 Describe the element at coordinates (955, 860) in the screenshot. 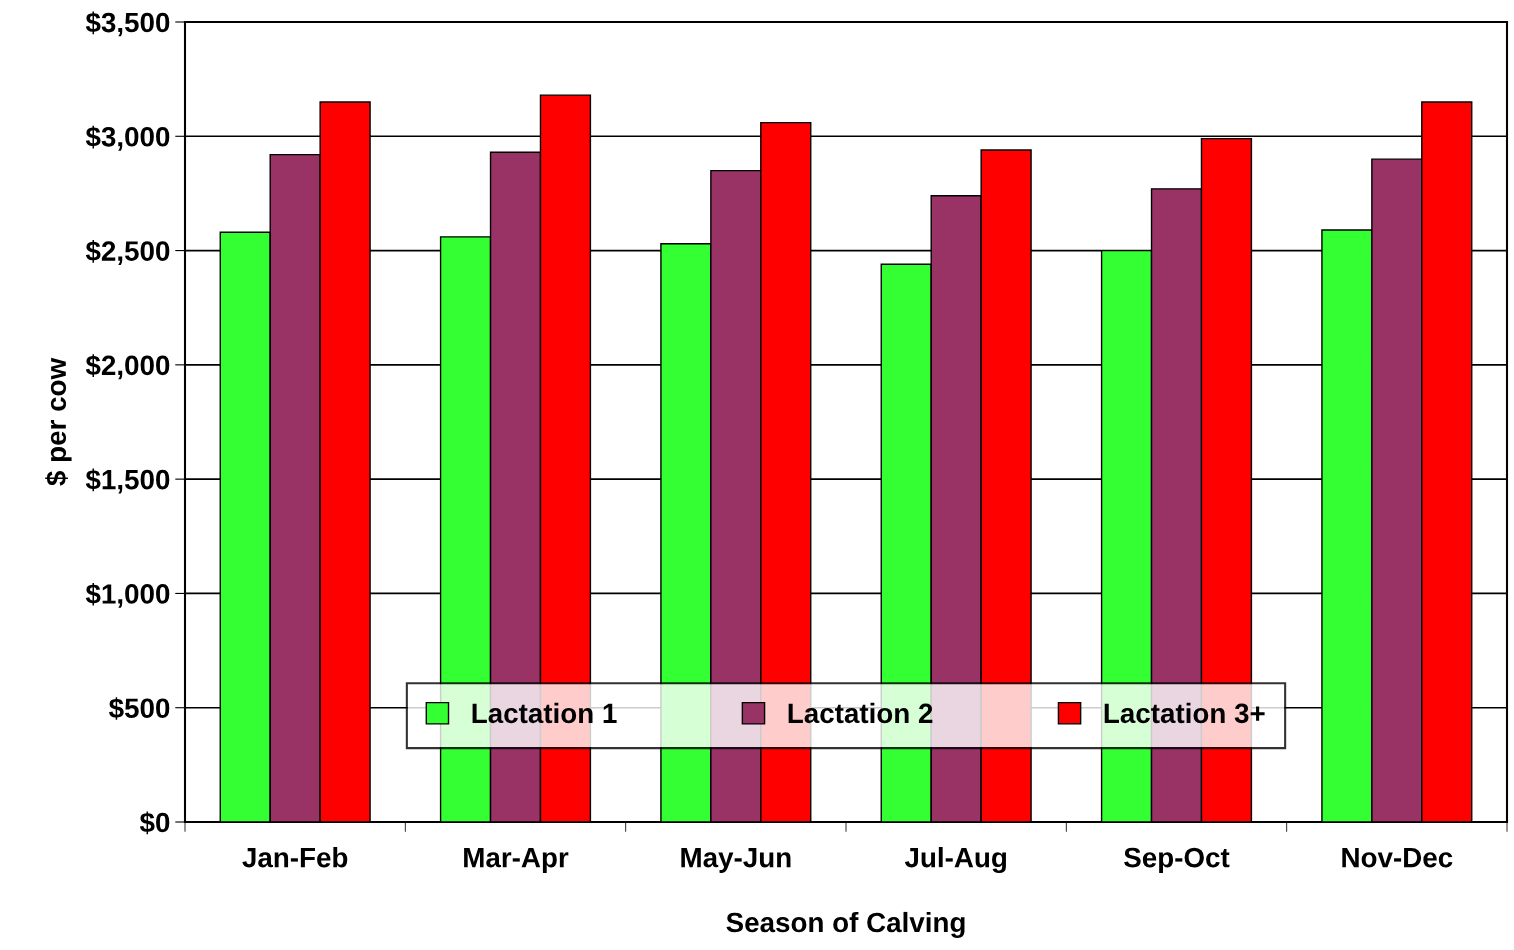

I see `x-tick-label: Jul-Aug` at that location.